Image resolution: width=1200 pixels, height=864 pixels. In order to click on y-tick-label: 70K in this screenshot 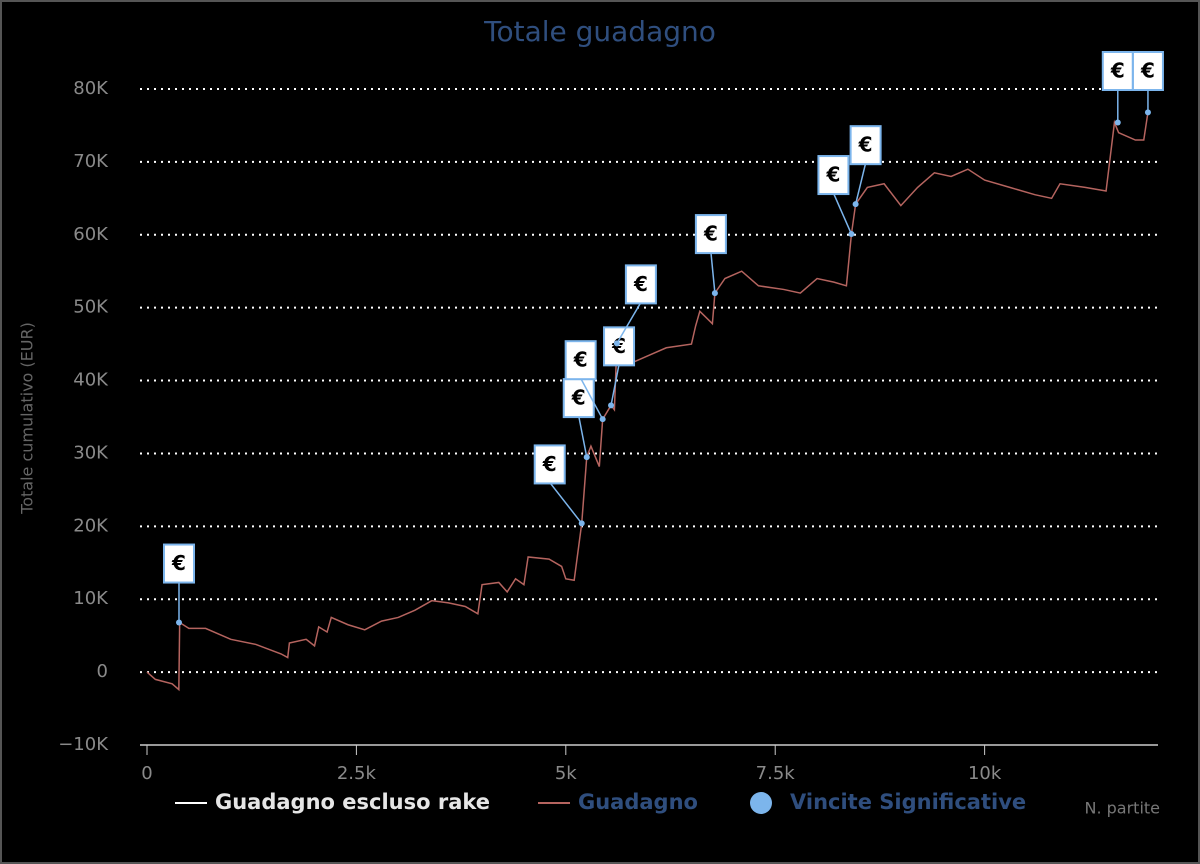, I will do `click(91, 161)`.